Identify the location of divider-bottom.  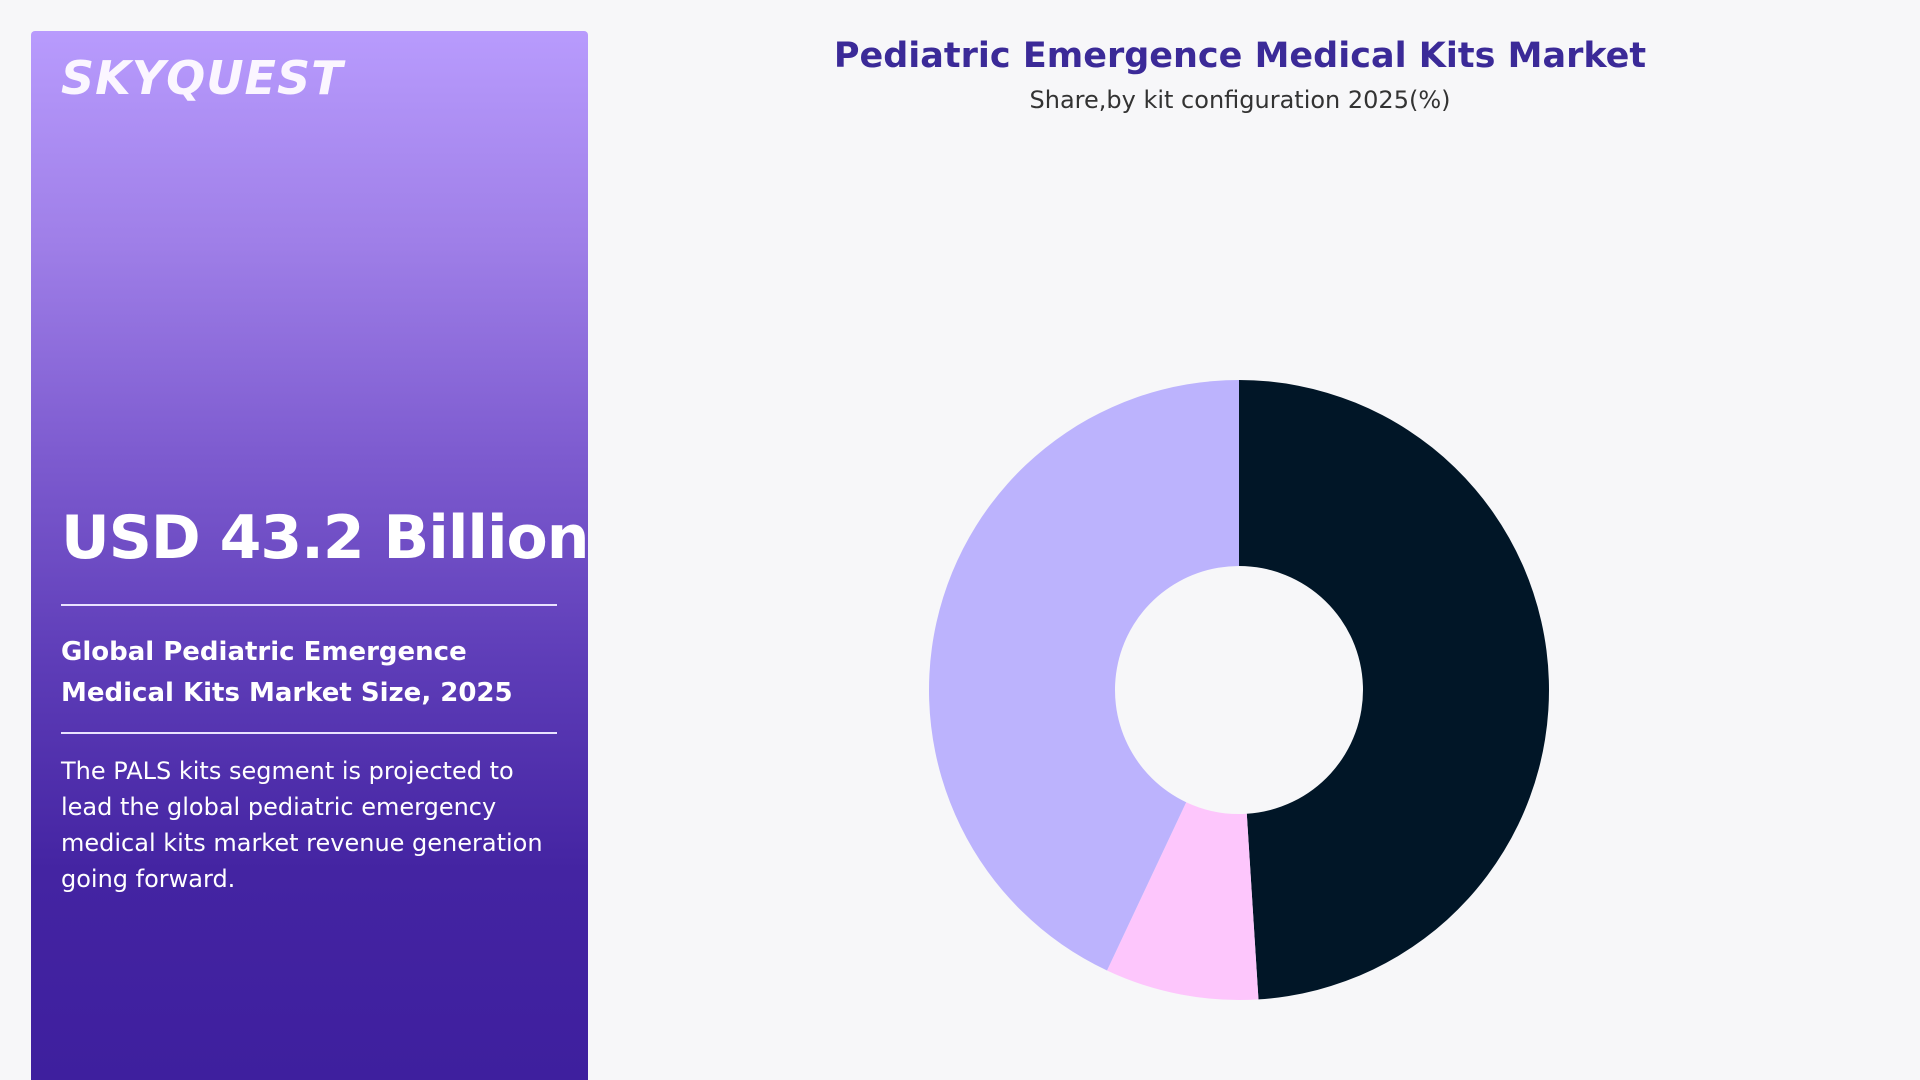
(309, 733).